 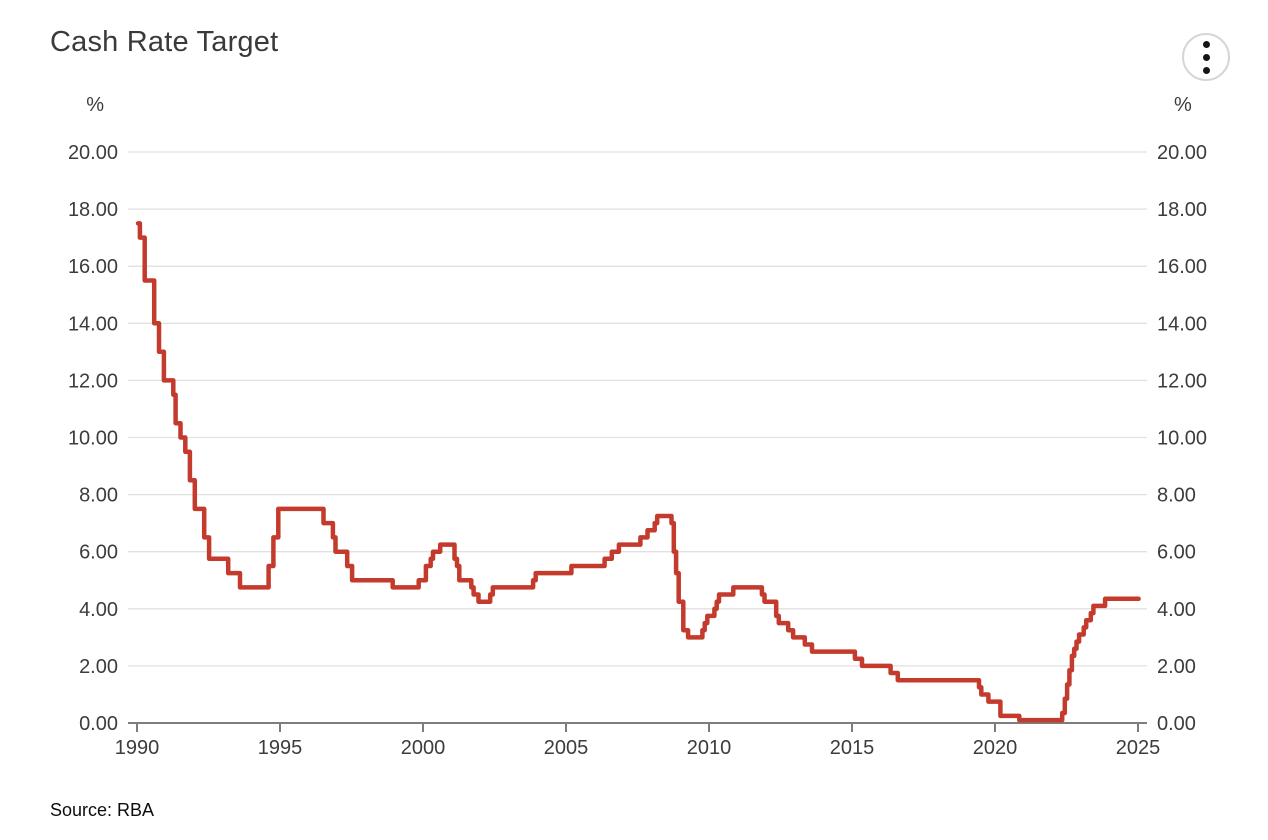 I want to click on y-tick-label-left: 16.00, so click(x=93, y=267).